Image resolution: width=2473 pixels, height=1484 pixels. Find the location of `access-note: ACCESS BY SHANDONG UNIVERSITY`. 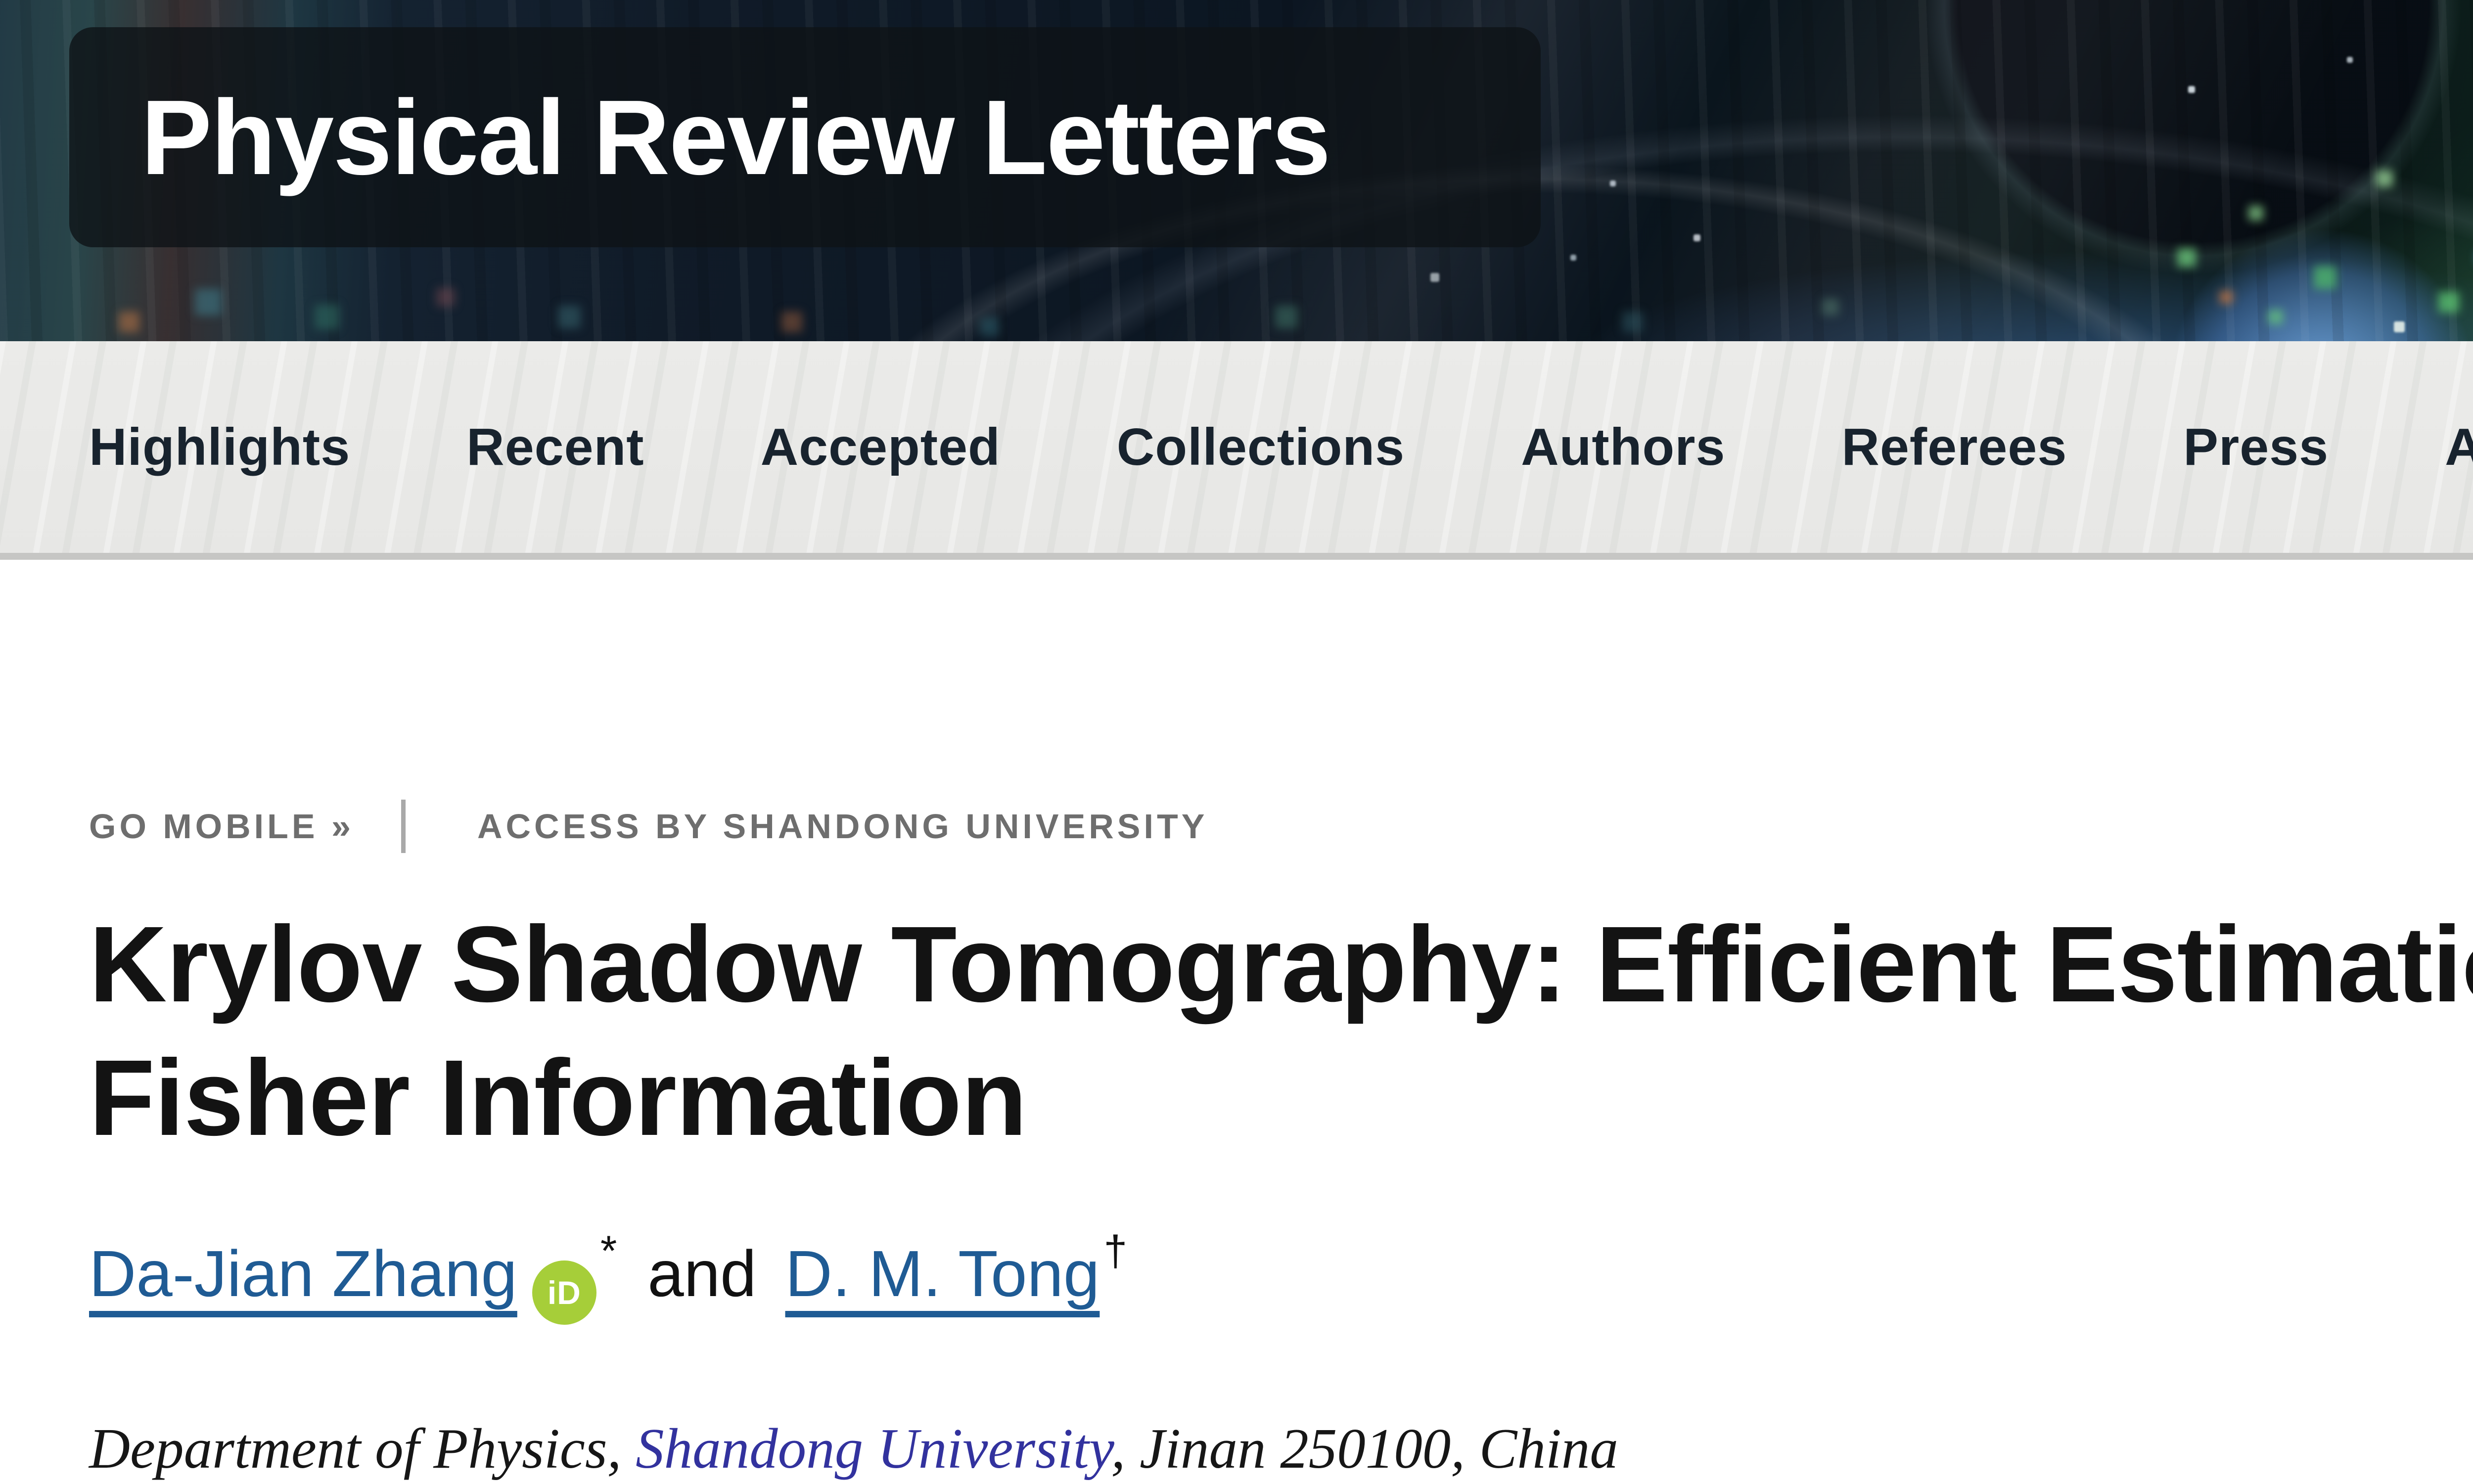

access-note: ACCESS BY SHANDONG UNIVERSITY is located at coordinates (843, 826).